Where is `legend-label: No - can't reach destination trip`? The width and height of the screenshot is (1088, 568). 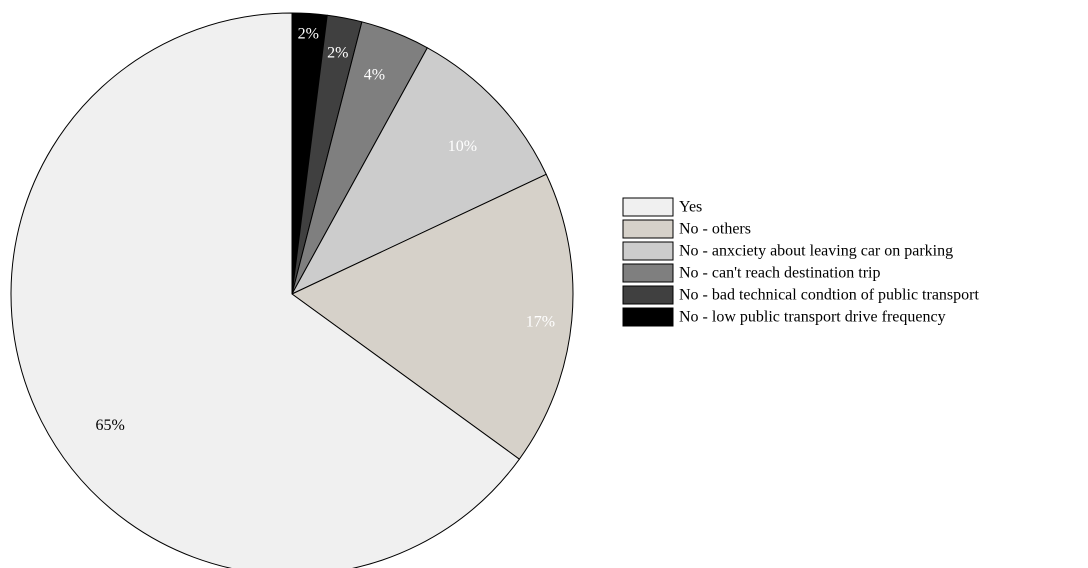
legend-label: No - can't reach destination trip is located at coordinates (779, 273).